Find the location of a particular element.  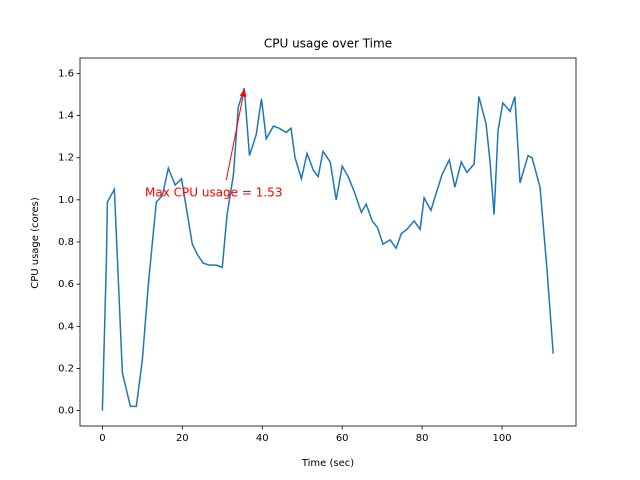

x-tick-label: 20 is located at coordinates (182, 438).